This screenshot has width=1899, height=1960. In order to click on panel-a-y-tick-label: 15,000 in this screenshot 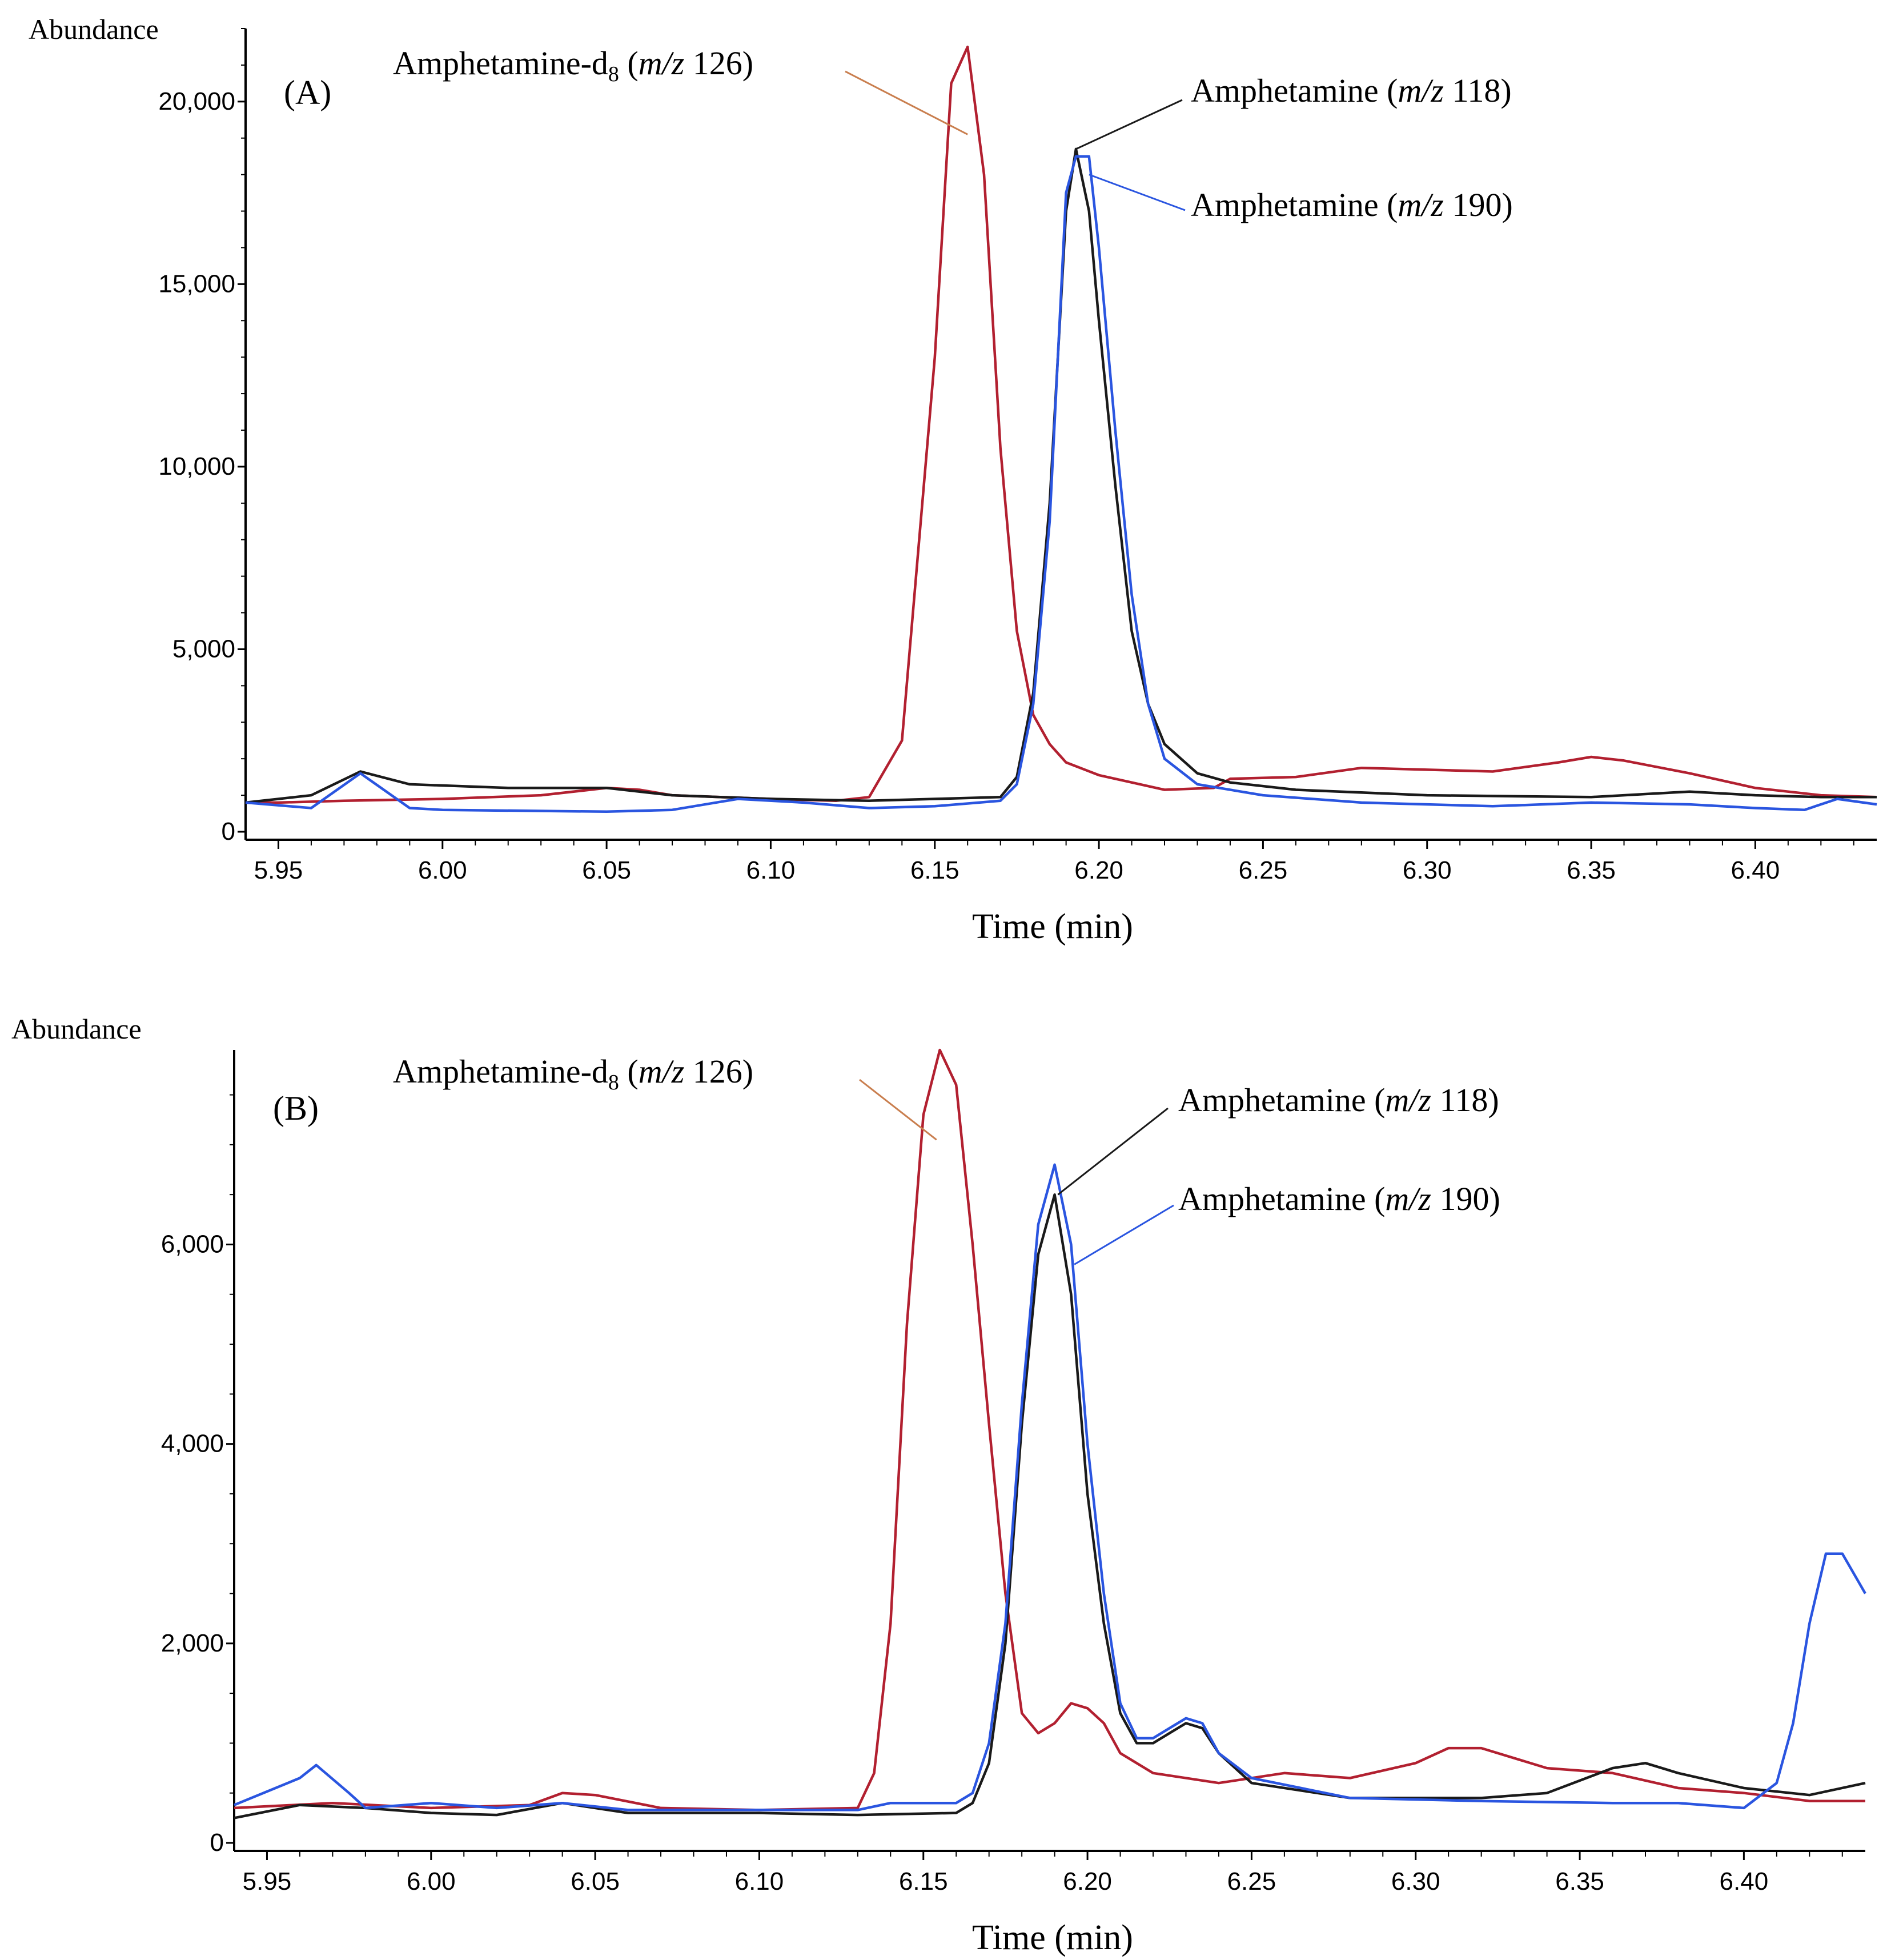, I will do `click(196, 284)`.